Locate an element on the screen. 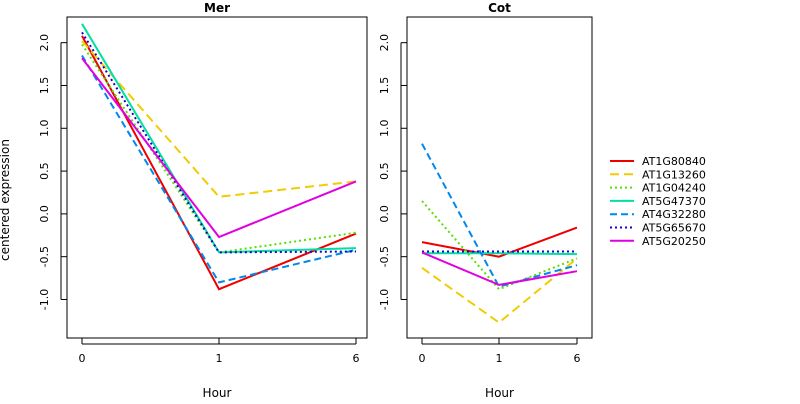 Image resolution: width=800 pixels, height=404 pixels. panel-title: Cot is located at coordinates (499, 8).